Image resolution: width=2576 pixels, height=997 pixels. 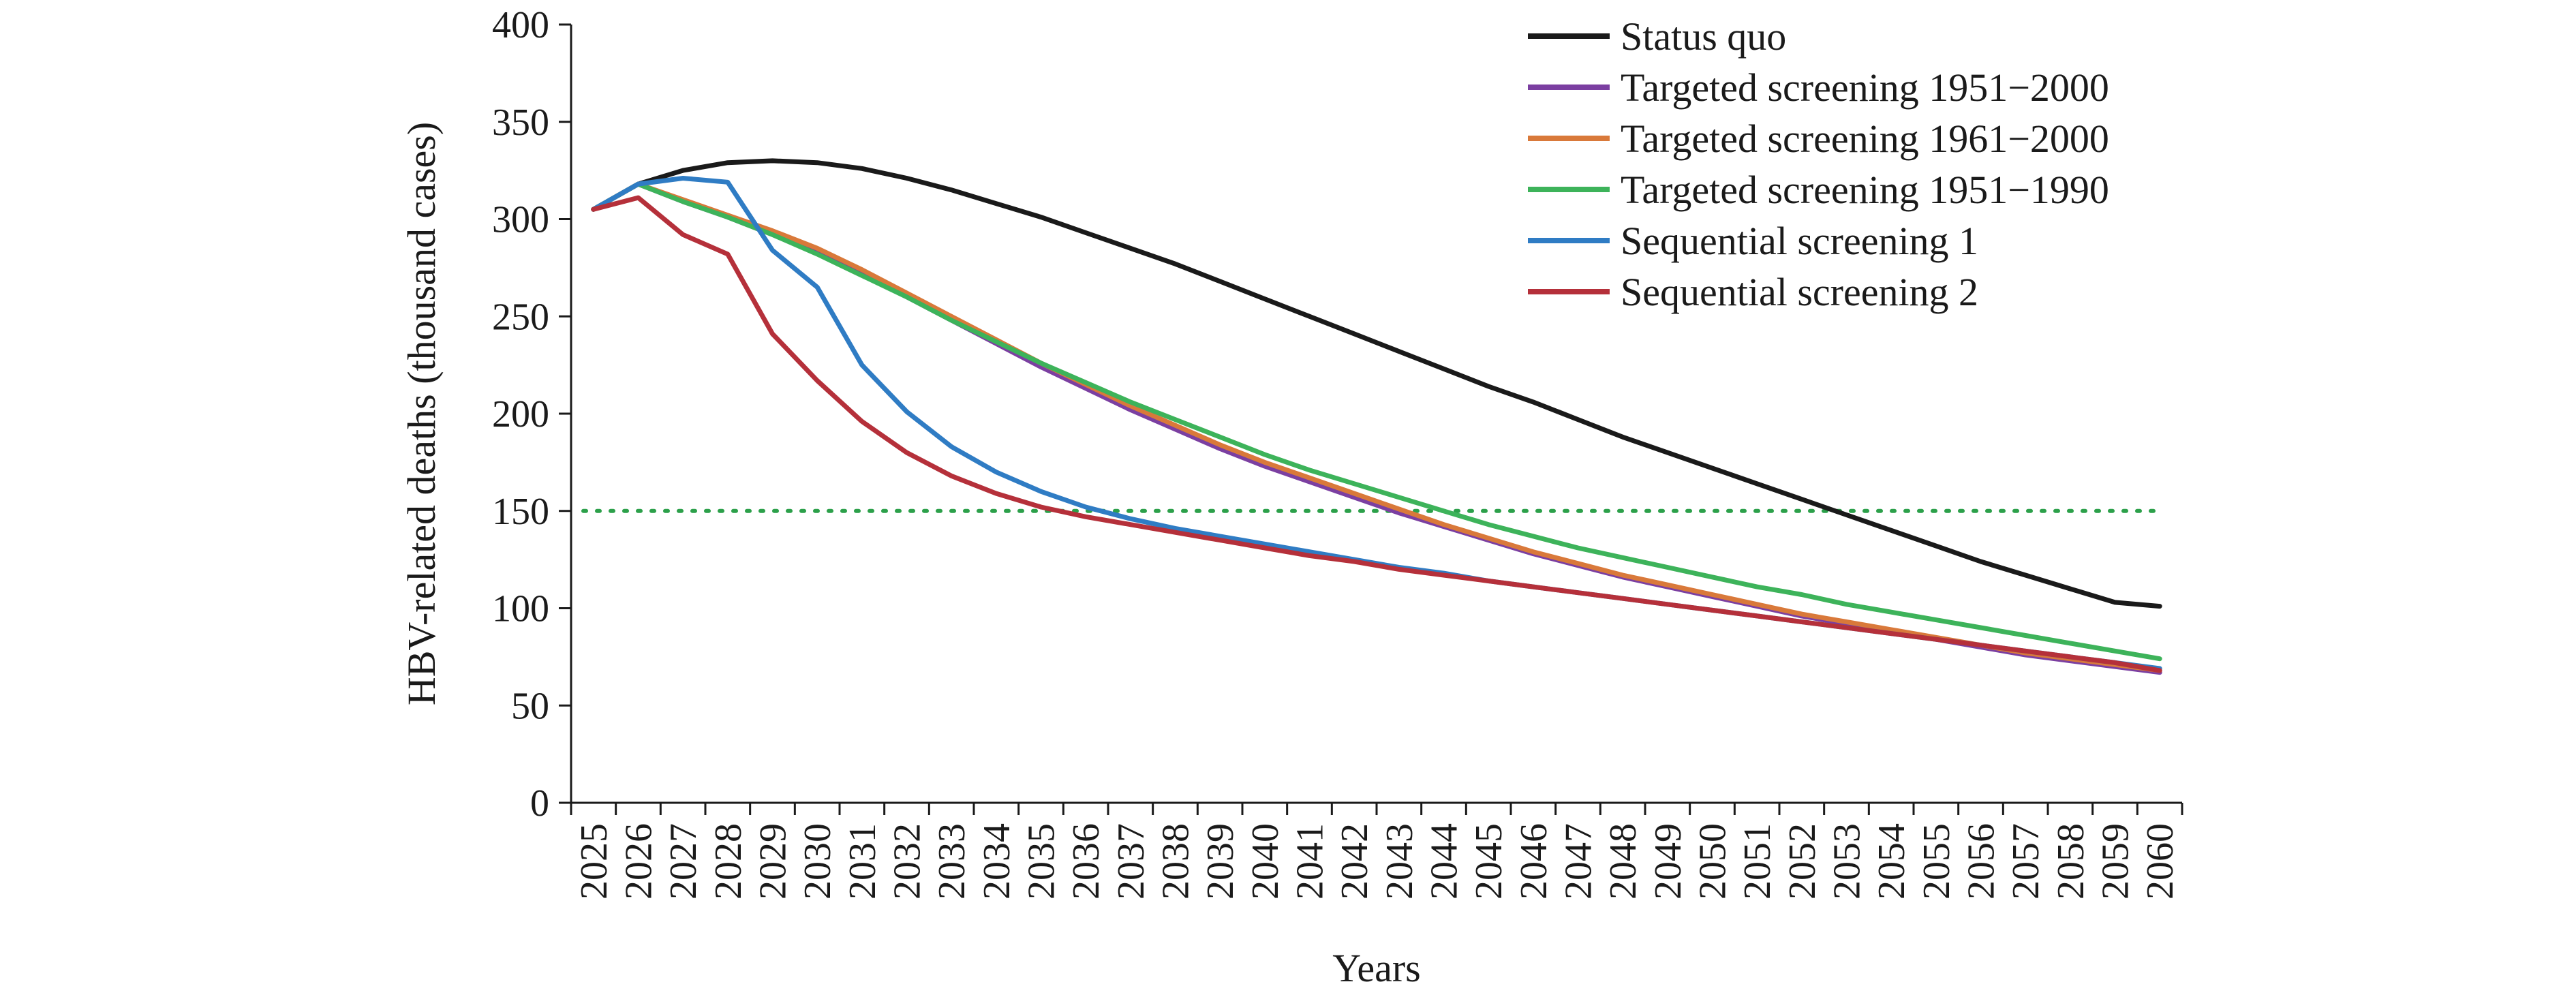 I want to click on x-tick-label: 2043, so click(x=1400, y=861).